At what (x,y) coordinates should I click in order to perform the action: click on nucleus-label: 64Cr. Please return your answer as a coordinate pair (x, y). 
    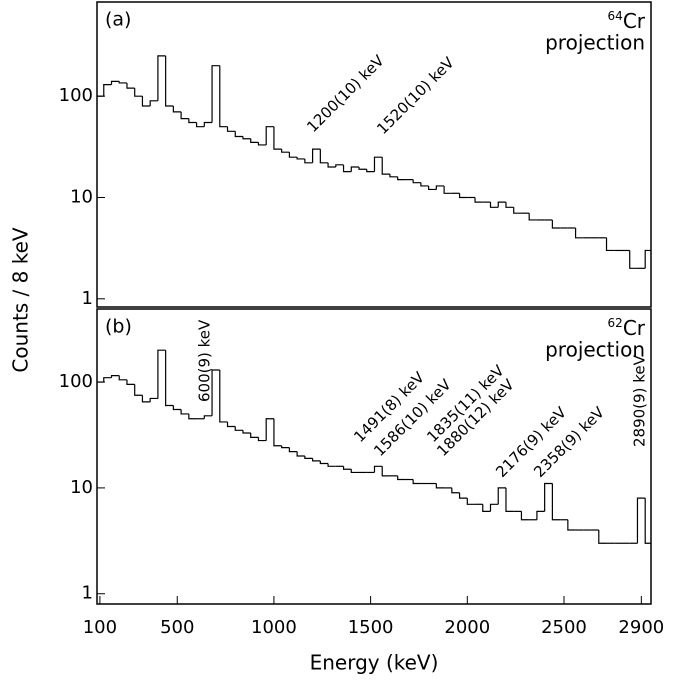
    Looking at the image, I should click on (627, 21).